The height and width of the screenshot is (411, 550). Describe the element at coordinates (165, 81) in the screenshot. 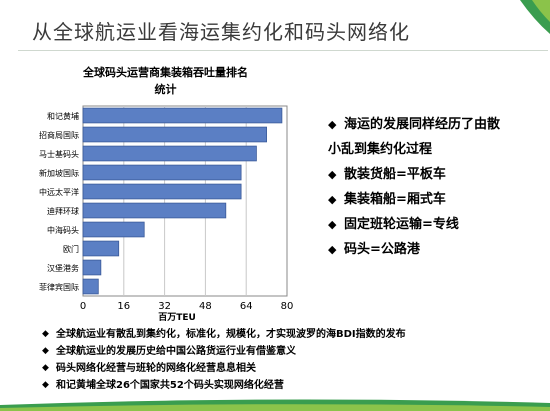

I see `chart-title: 全球码头运营商集装箱吞吐量排名 统计` at that location.